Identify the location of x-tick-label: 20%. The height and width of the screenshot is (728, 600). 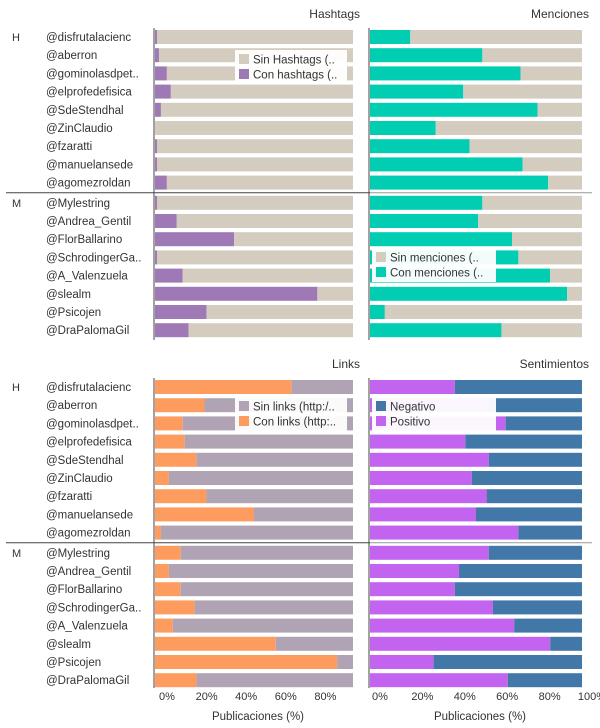
(422, 697).